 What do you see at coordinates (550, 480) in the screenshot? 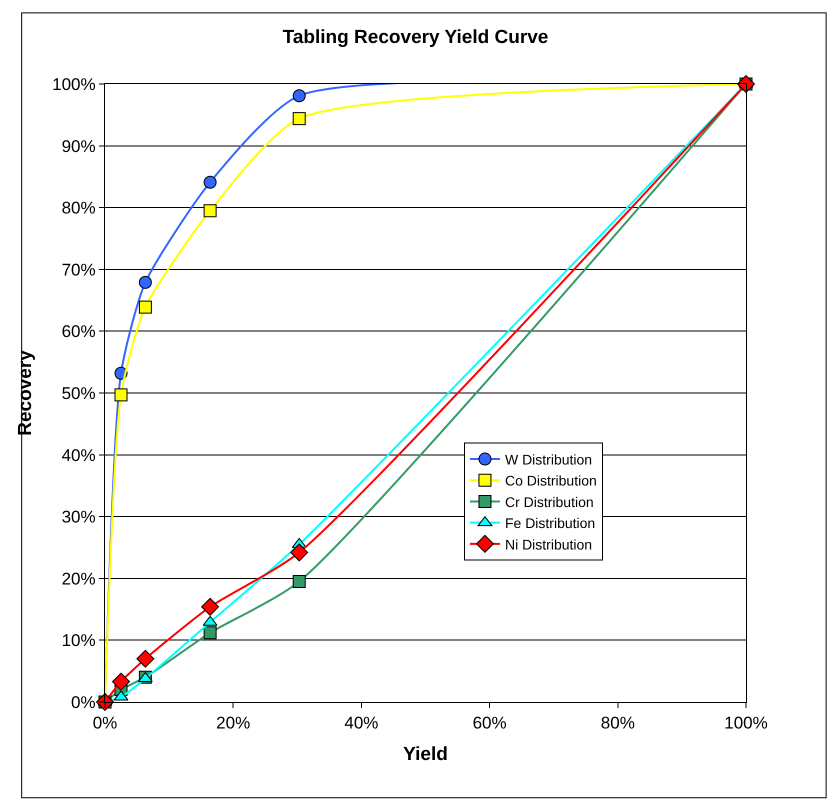
I see `legend-label: Co Distribution` at bounding box center [550, 480].